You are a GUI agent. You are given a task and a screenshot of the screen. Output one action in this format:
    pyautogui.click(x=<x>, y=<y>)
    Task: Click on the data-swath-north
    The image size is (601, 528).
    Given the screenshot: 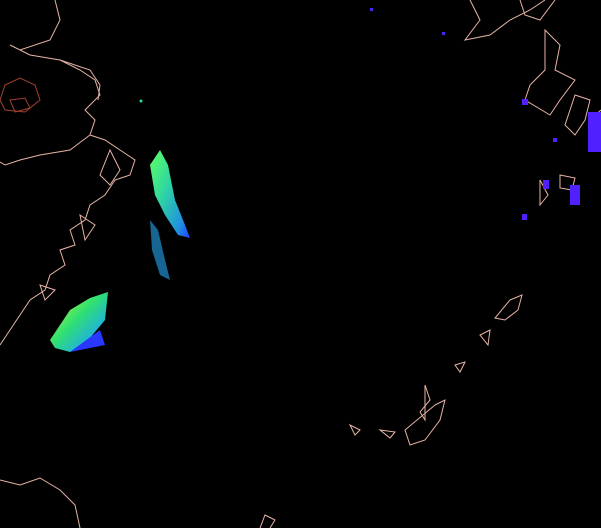 What is the action you would take?
    pyautogui.click(x=164, y=189)
    